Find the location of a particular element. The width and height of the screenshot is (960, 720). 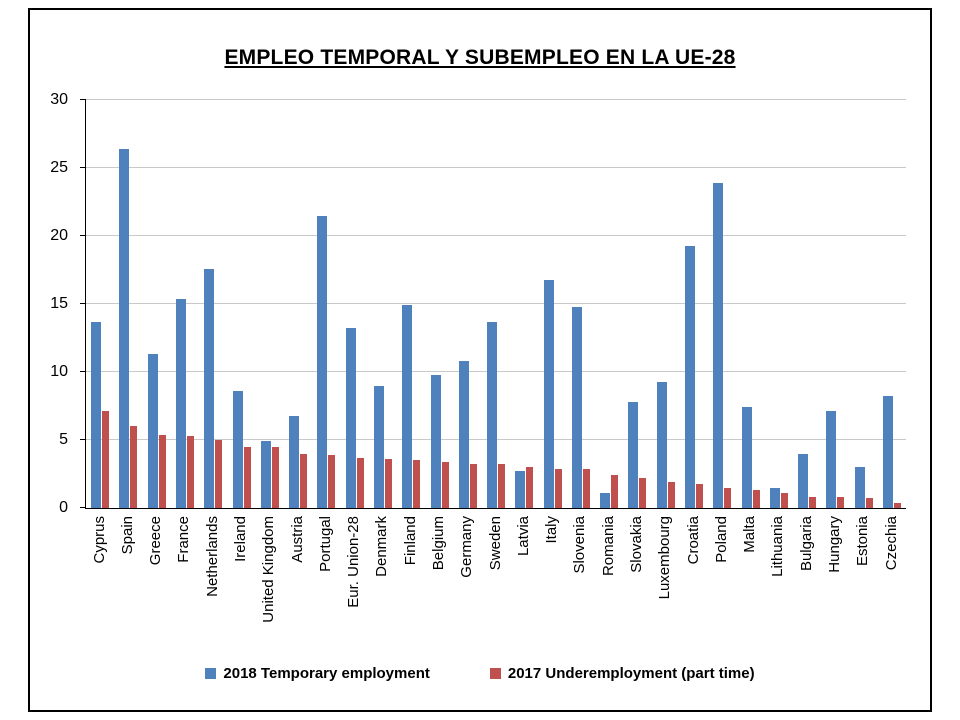

x-axis-cell: Bulgaria is located at coordinates (806, 576).